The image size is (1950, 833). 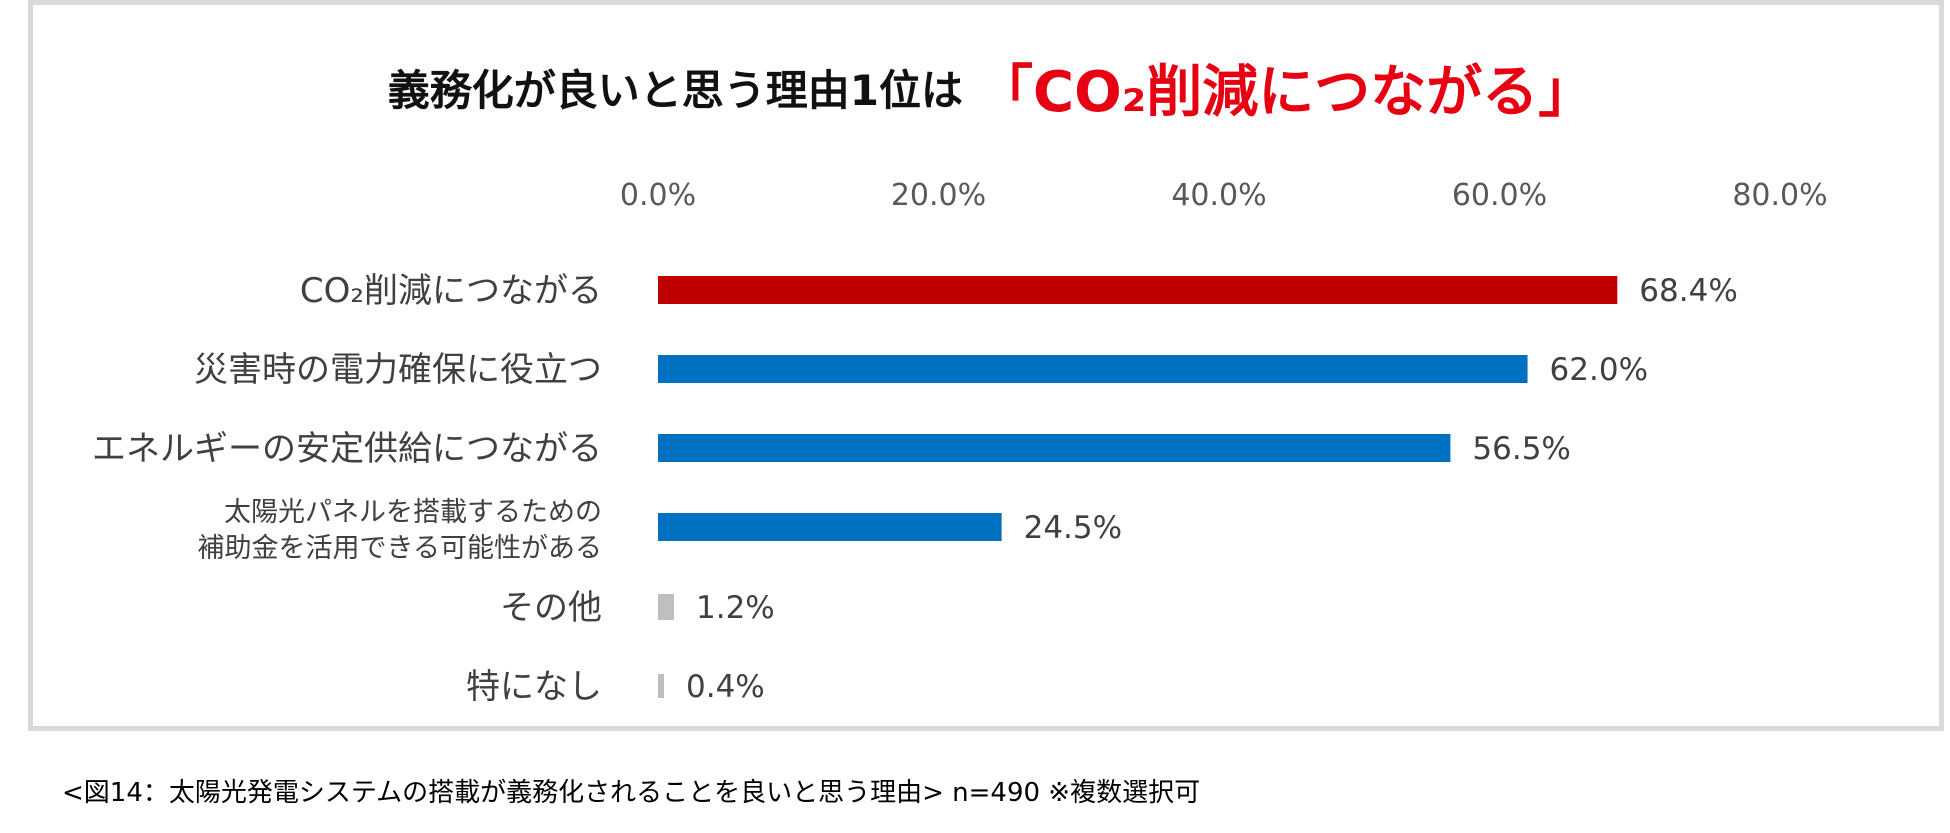 What do you see at coordinates (413, 512) in the screenshot?
I see `category-label: 太陽光パネルを搭載するための` at bounding box center [413, 512].